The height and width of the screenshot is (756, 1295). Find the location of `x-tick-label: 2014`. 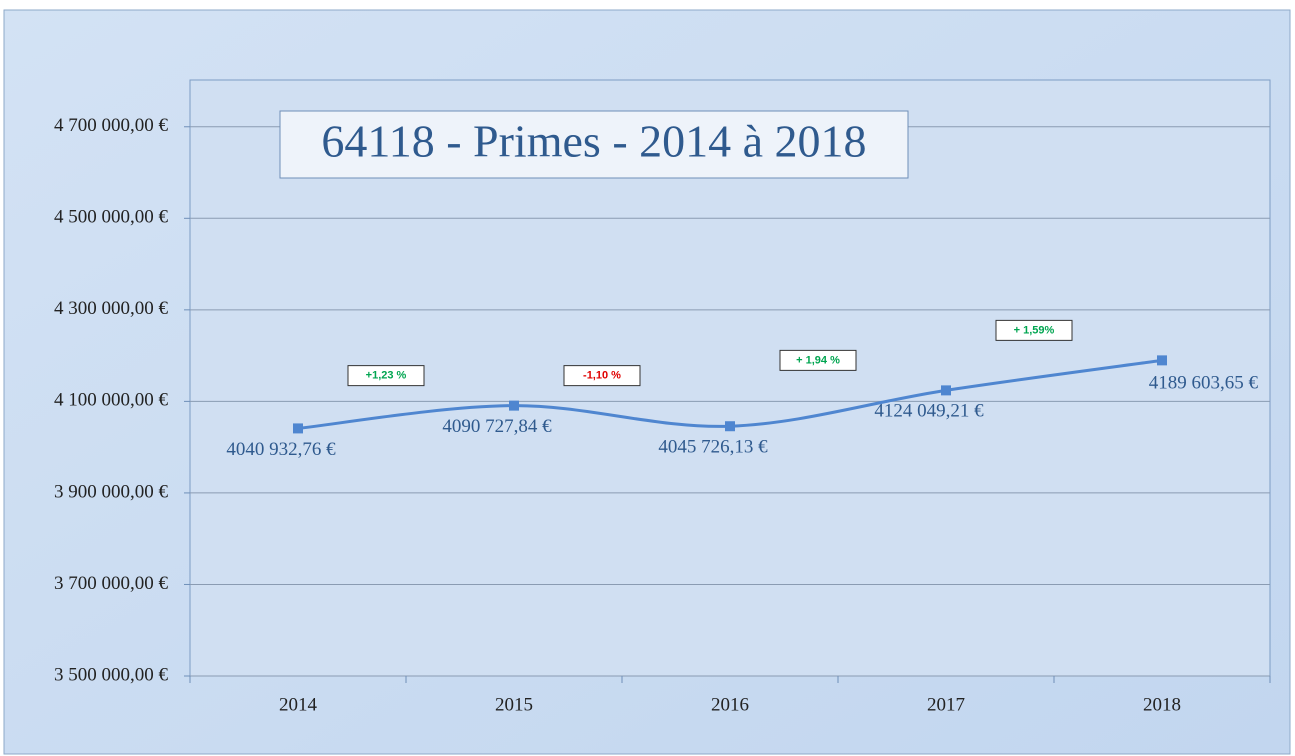

x-tick-label: 2014 is located at coordinates (298, 704).